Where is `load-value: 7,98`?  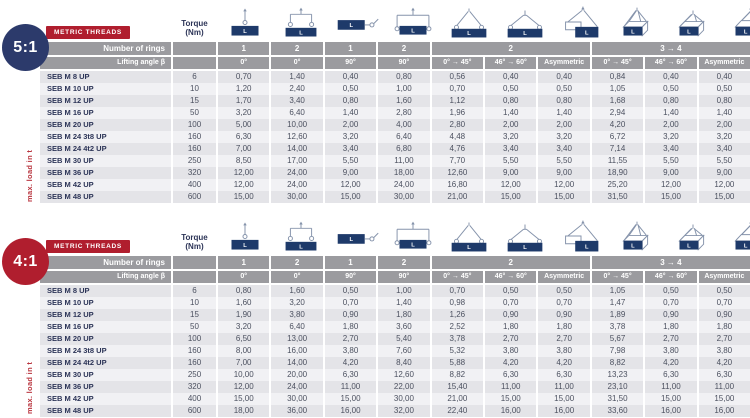
load-value: 7,98 is located at coordinates (617, 351).